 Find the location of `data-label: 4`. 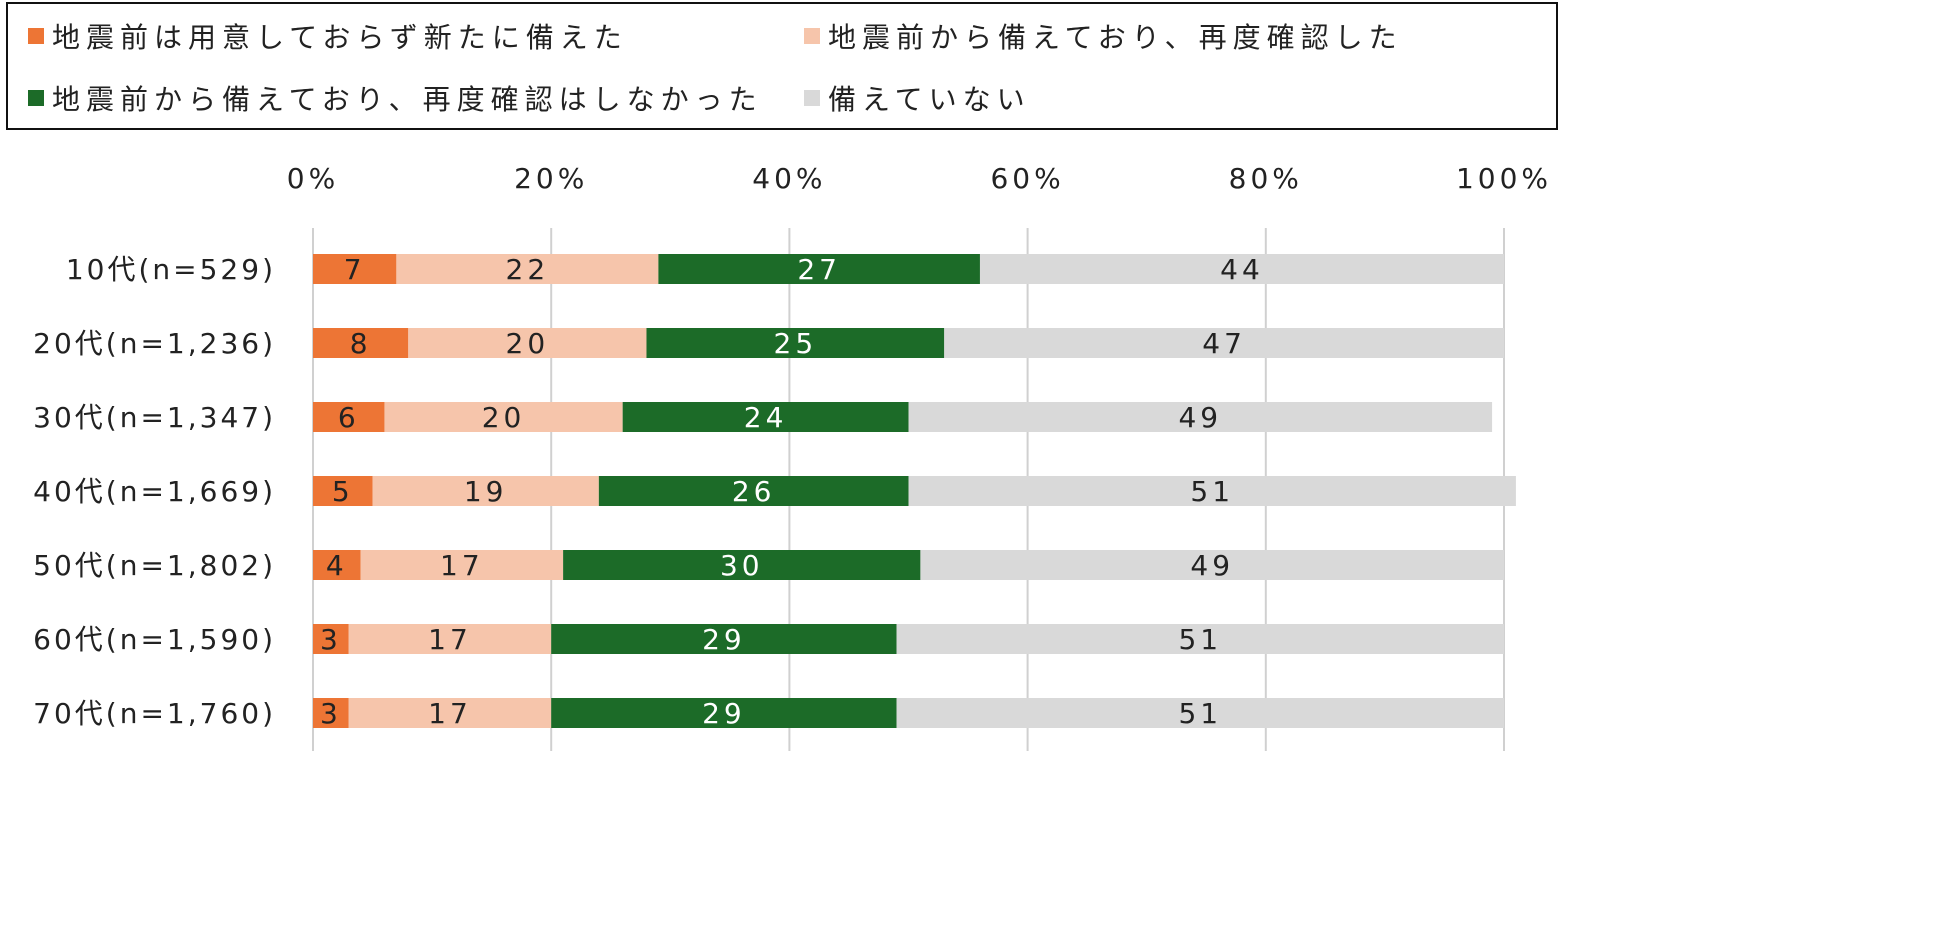

data-label: 4 is located at coordinates (337, 565).